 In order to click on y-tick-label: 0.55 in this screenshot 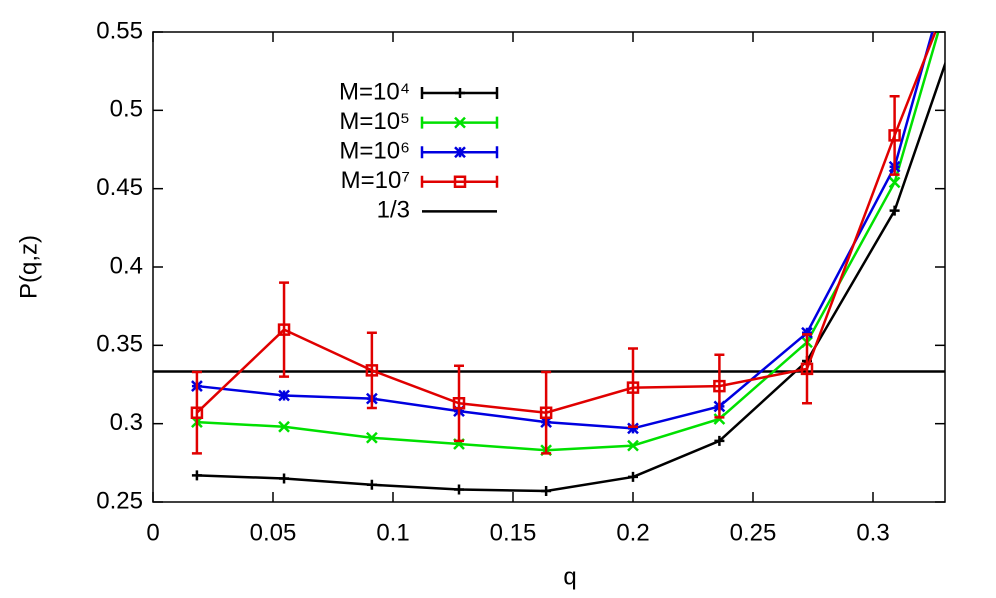, I will do `click(119, 30)`.